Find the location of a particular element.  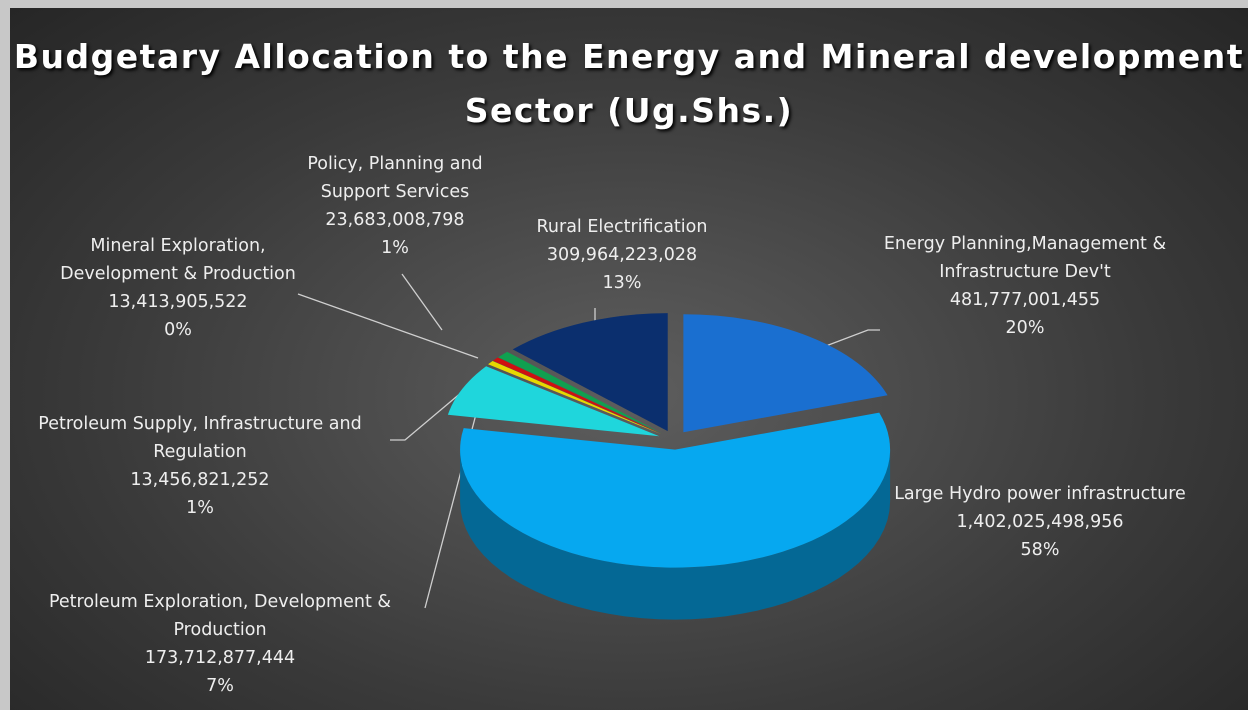

category-label: Large Hydro power infrastructure is located at coordinates (1040, 494).